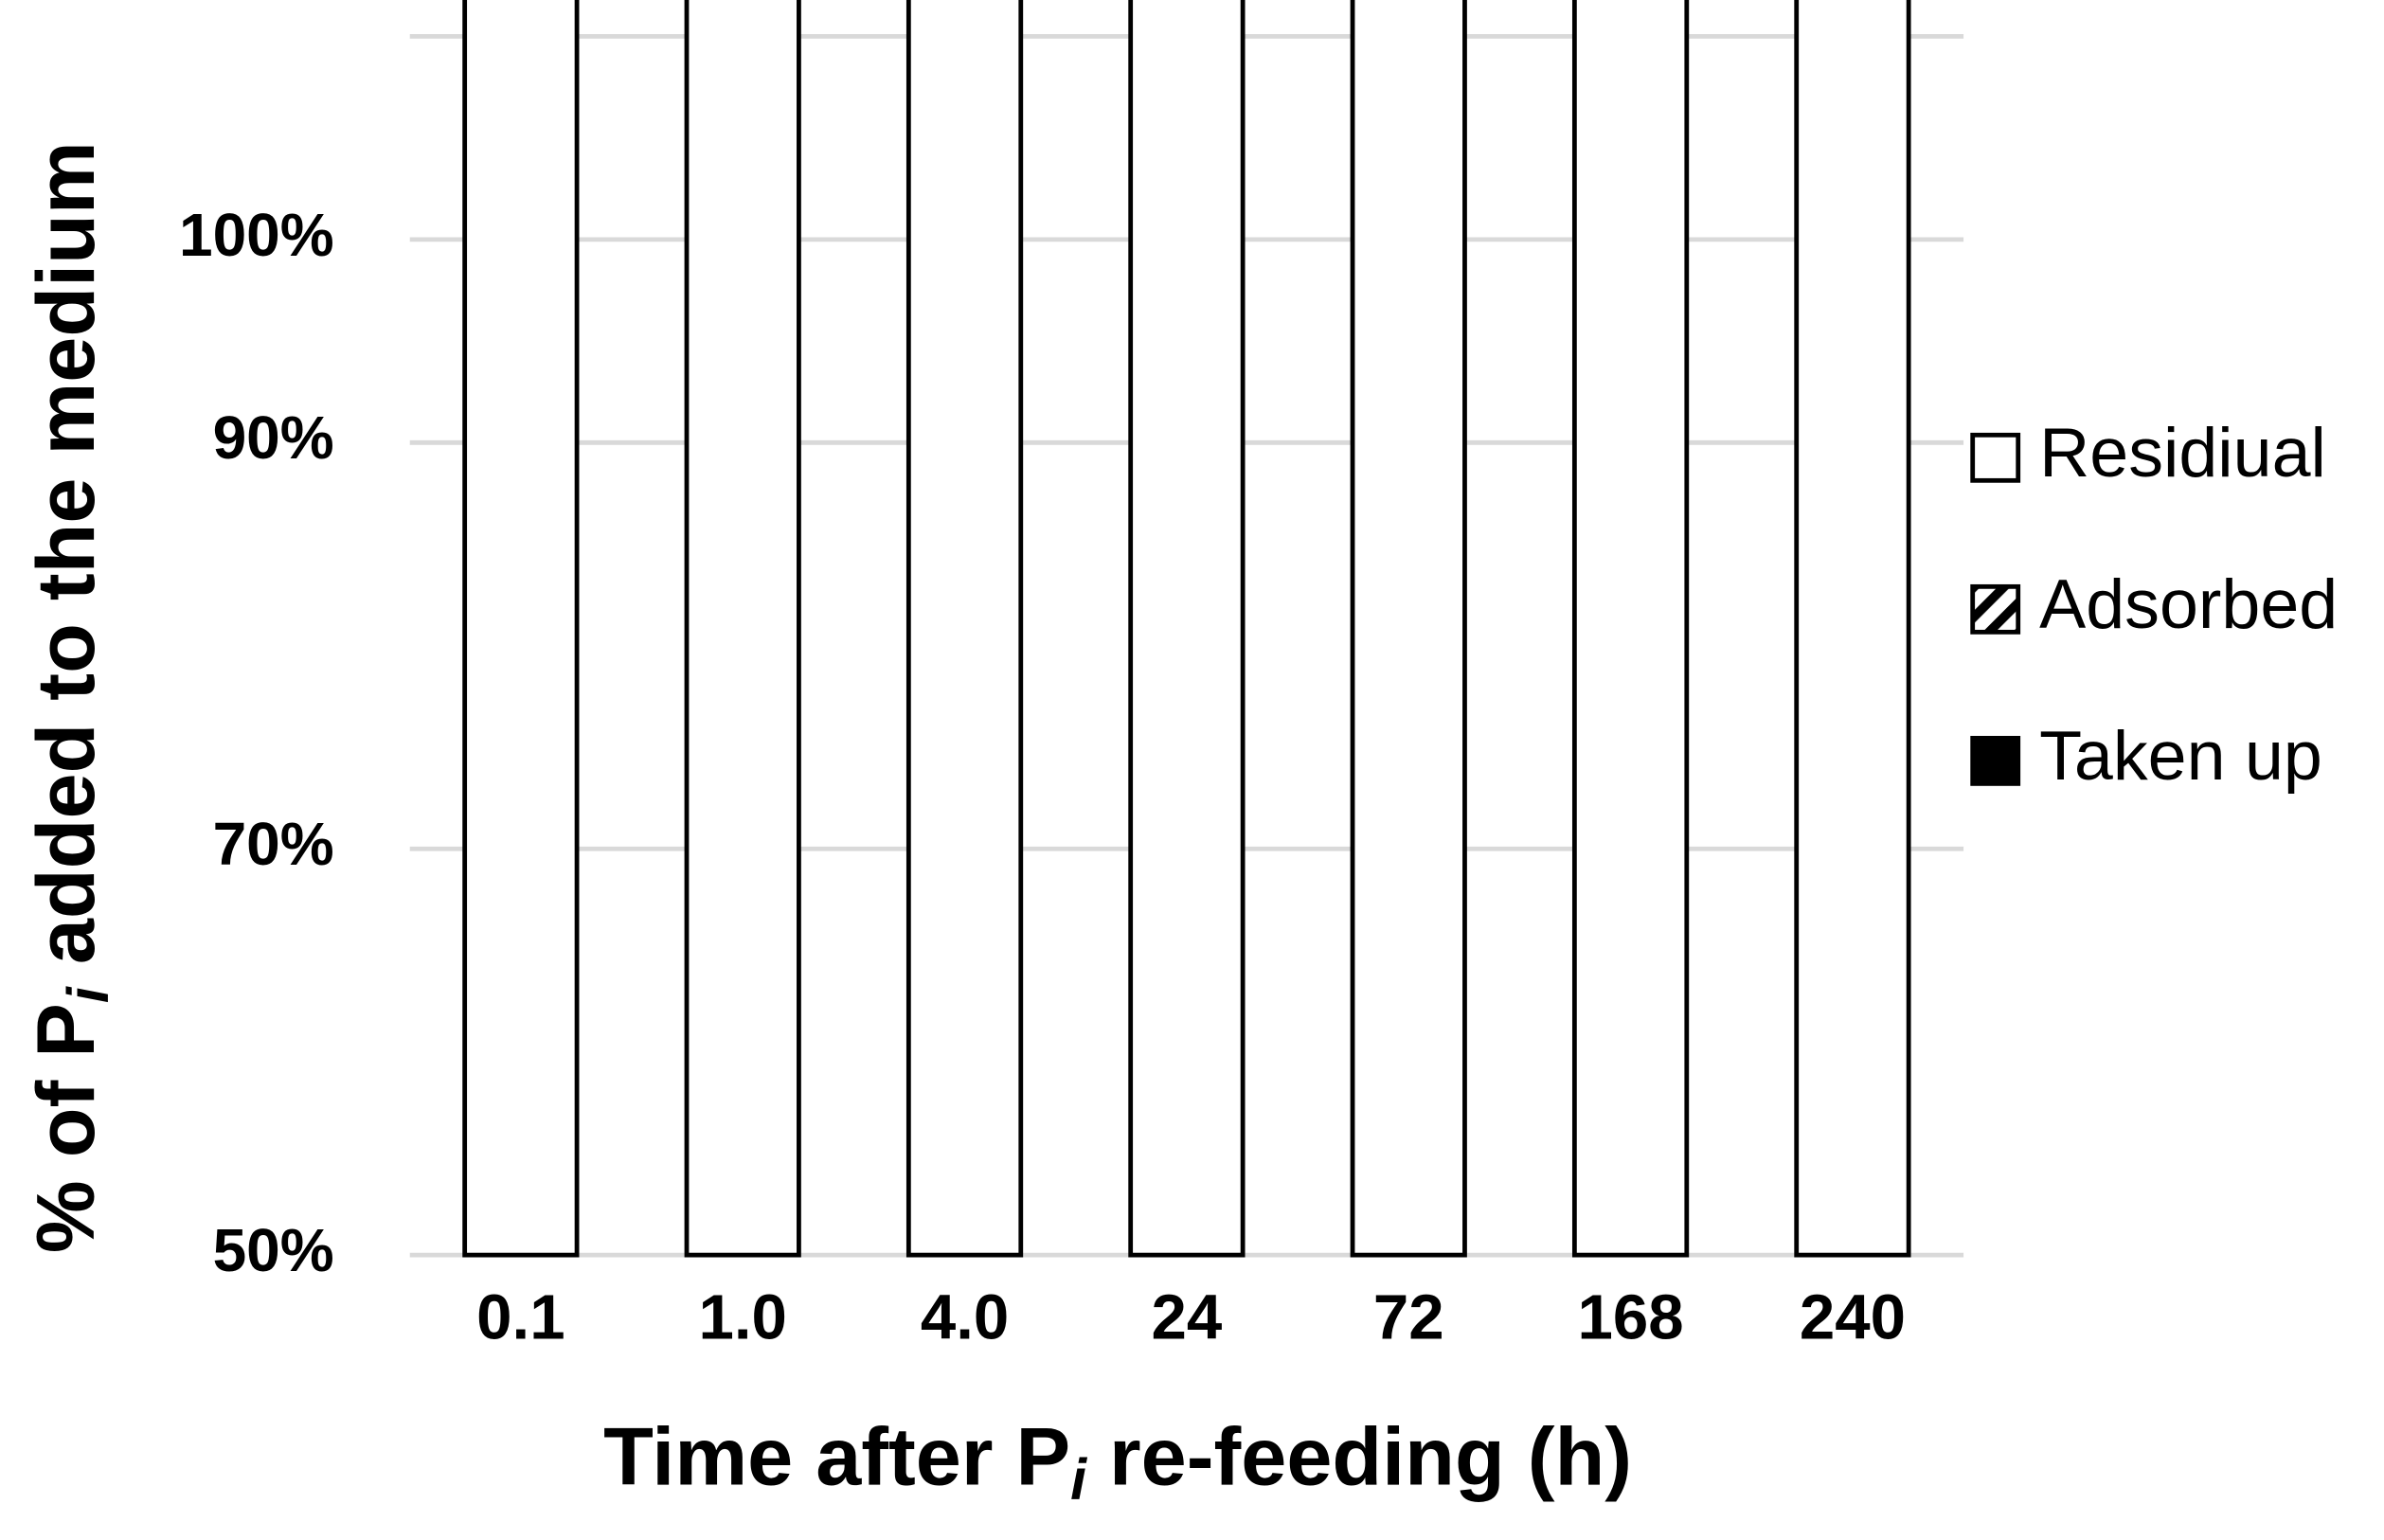 This screenshot has height=1540, width=2384. What do you see at coordinates (88, 994) in the screenshot?
I see `y-title-sub: i` at bounding box center [88, 994].